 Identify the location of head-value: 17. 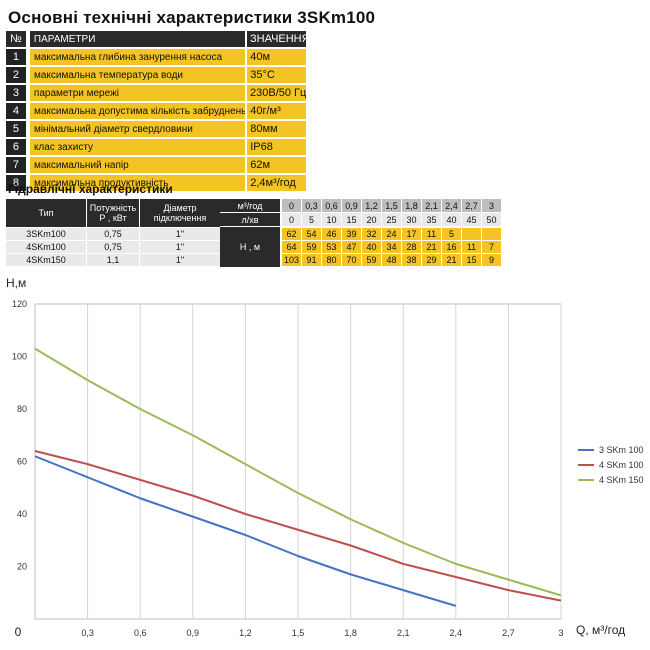
(411, 234).